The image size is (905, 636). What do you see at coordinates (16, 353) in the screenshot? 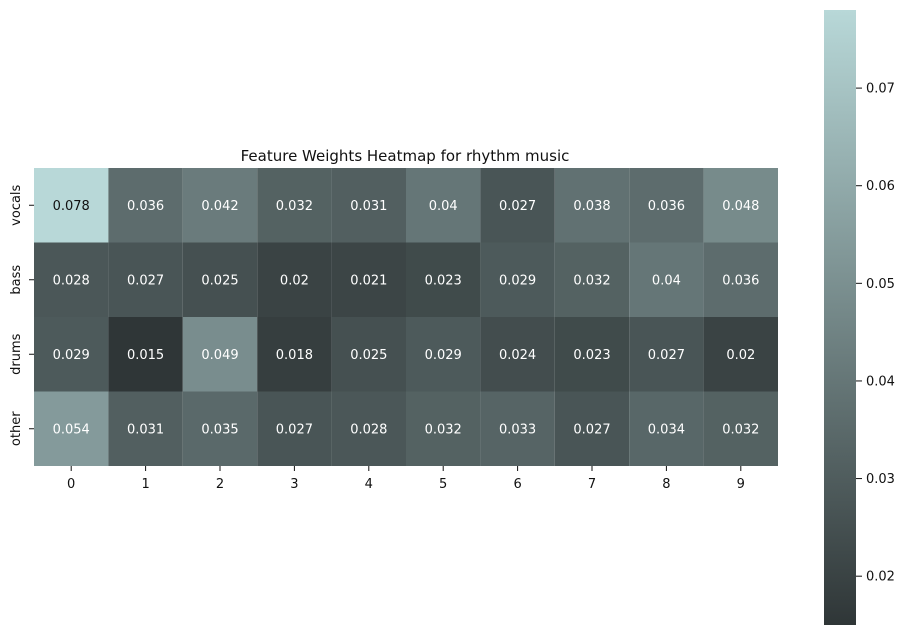
I see `y-axis-tick-label: drums` at bounding box center [16, 353].